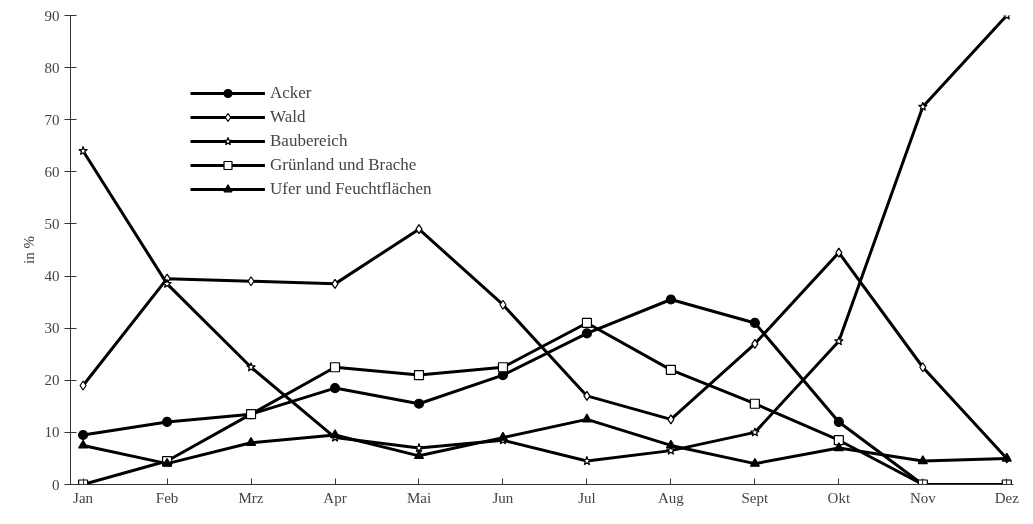 Image resolution: width=1033 pixels, height=524 pixels. Describe the element at coordinates (1007, 497) in the screenshot. I see `x-tick-label: Dez` at that location.